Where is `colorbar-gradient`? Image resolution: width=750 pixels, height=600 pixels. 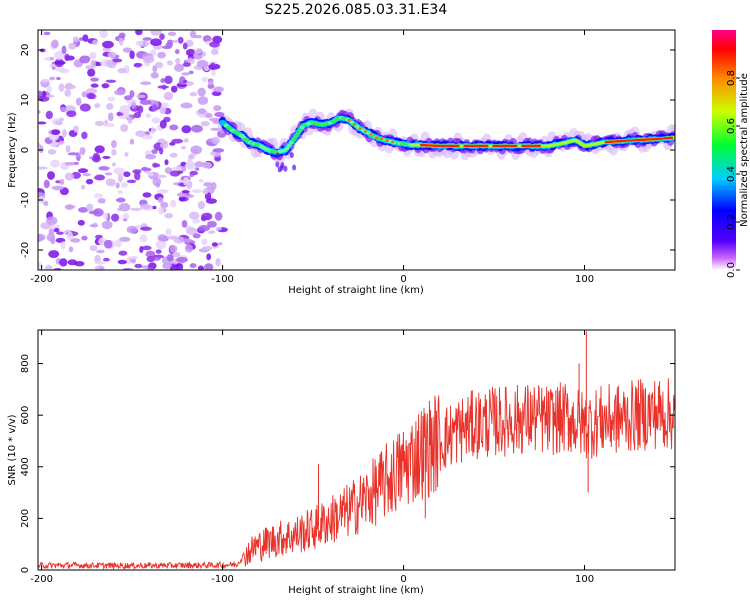
colorbar-gradient is located at coordinates (724, 150).